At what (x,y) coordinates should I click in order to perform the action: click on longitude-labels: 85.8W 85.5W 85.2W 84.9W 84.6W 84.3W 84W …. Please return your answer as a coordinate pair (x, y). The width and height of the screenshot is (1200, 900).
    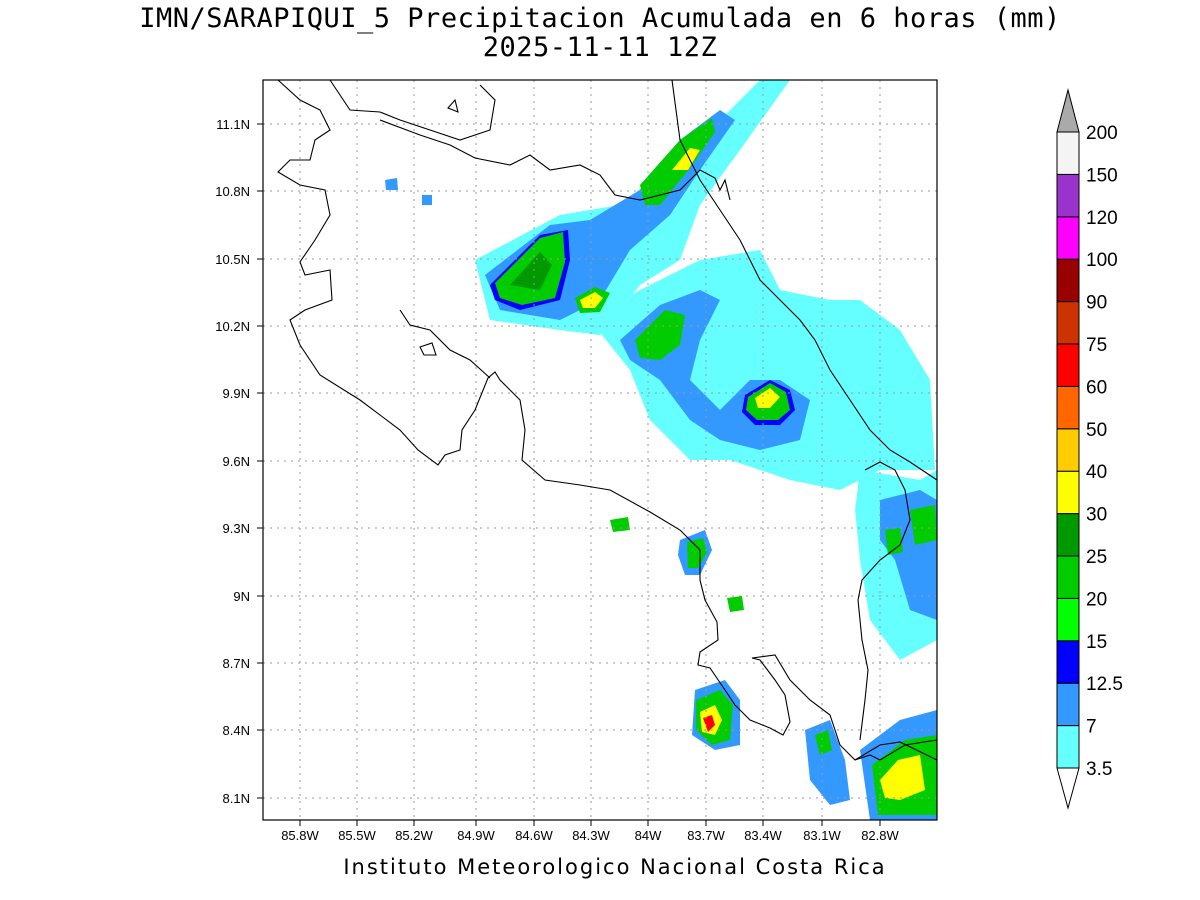
    Looking at the image, I should click on (590, 835).